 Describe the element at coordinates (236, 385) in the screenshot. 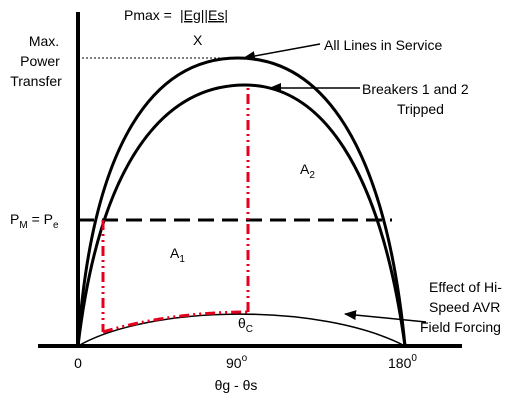

I see `x-axis-label: θg - θs` at that location.